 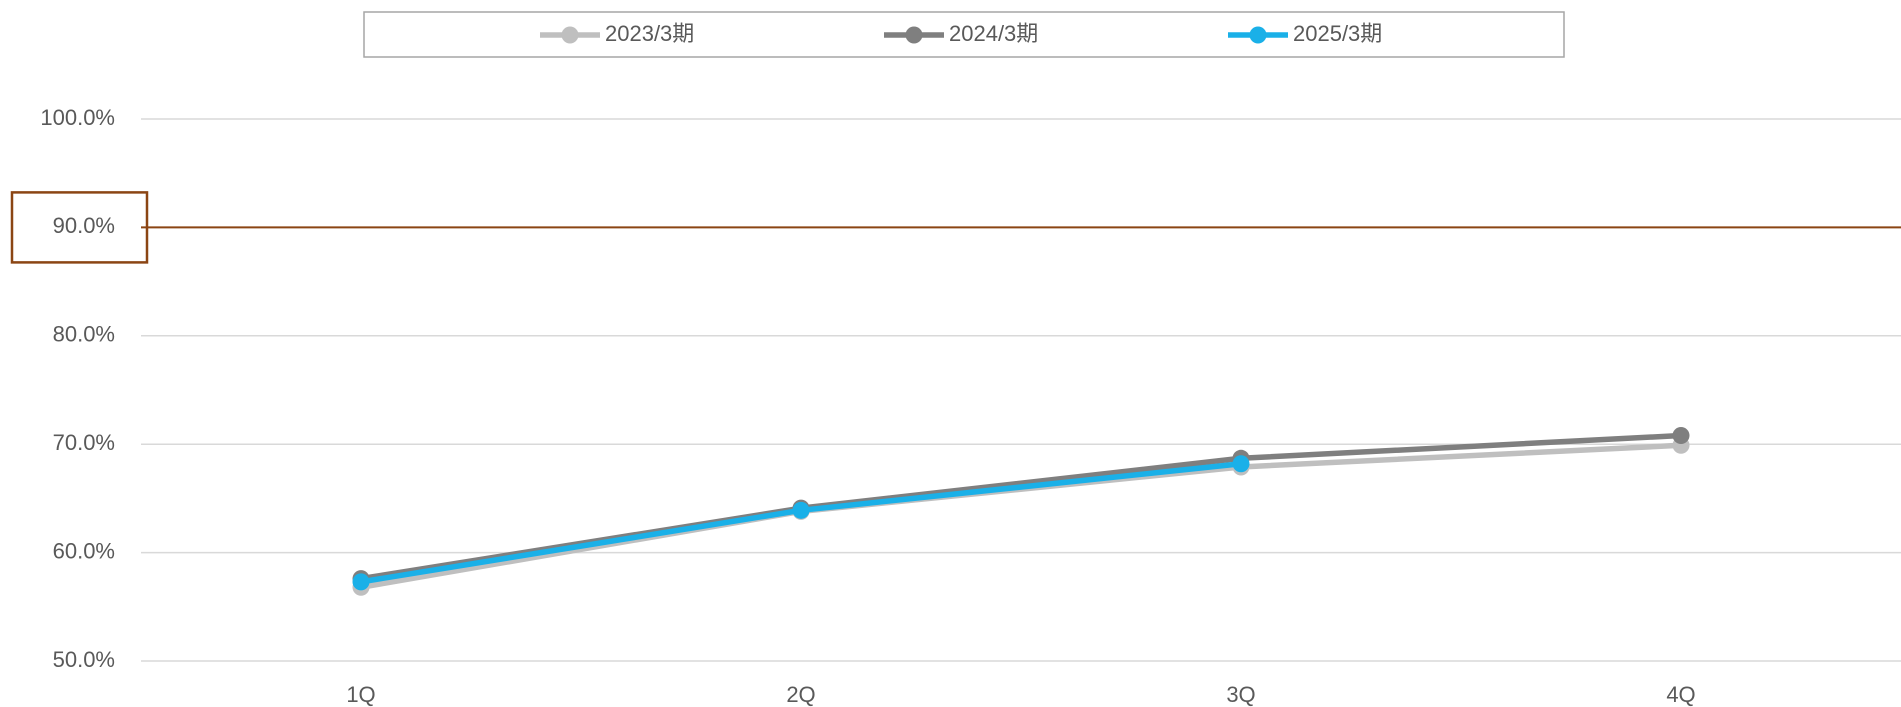 I want to click on y-tick-label: 80.0%, so click(x=84, y=334).